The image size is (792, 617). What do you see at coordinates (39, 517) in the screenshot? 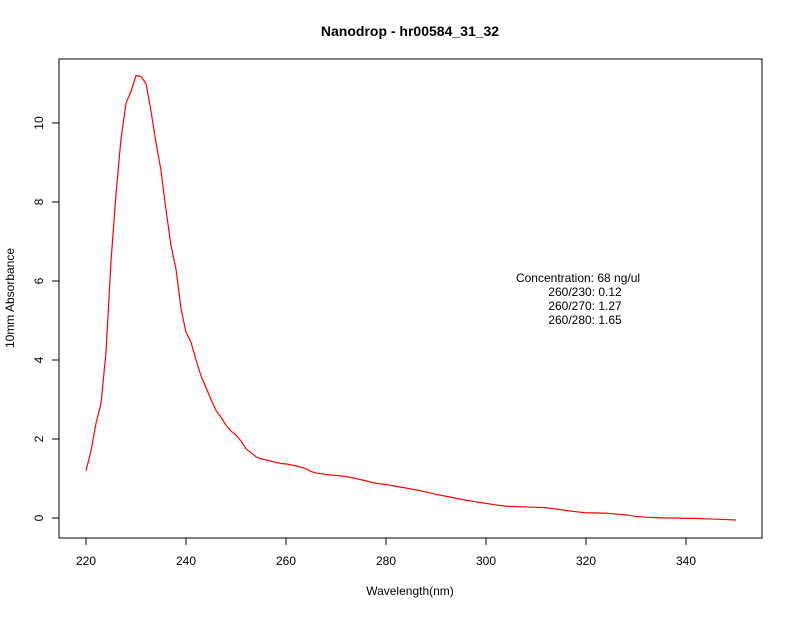
I see `y-tick-label: 0` at bounding box center [39, 517].